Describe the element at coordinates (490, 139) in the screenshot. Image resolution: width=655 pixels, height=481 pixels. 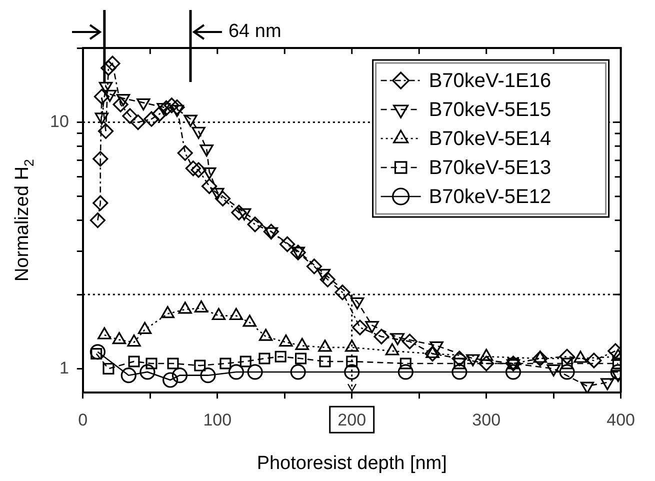
I see `legend-label: B70keV-5E14` at that location.